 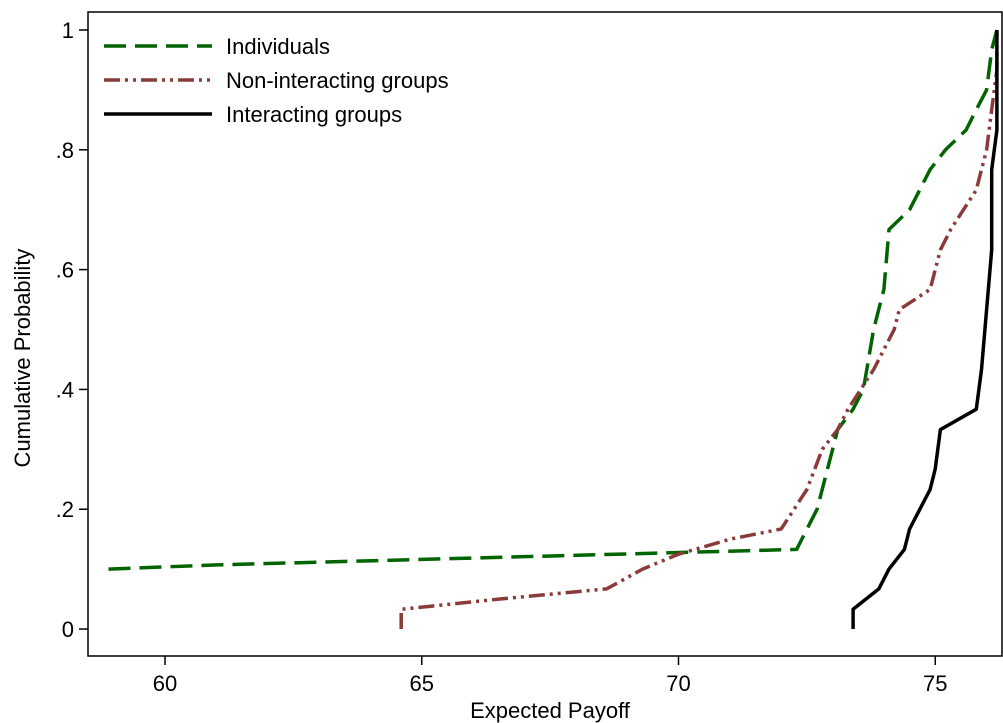 I want to click on y-tick-label: 1, so click(x=68, y=30).